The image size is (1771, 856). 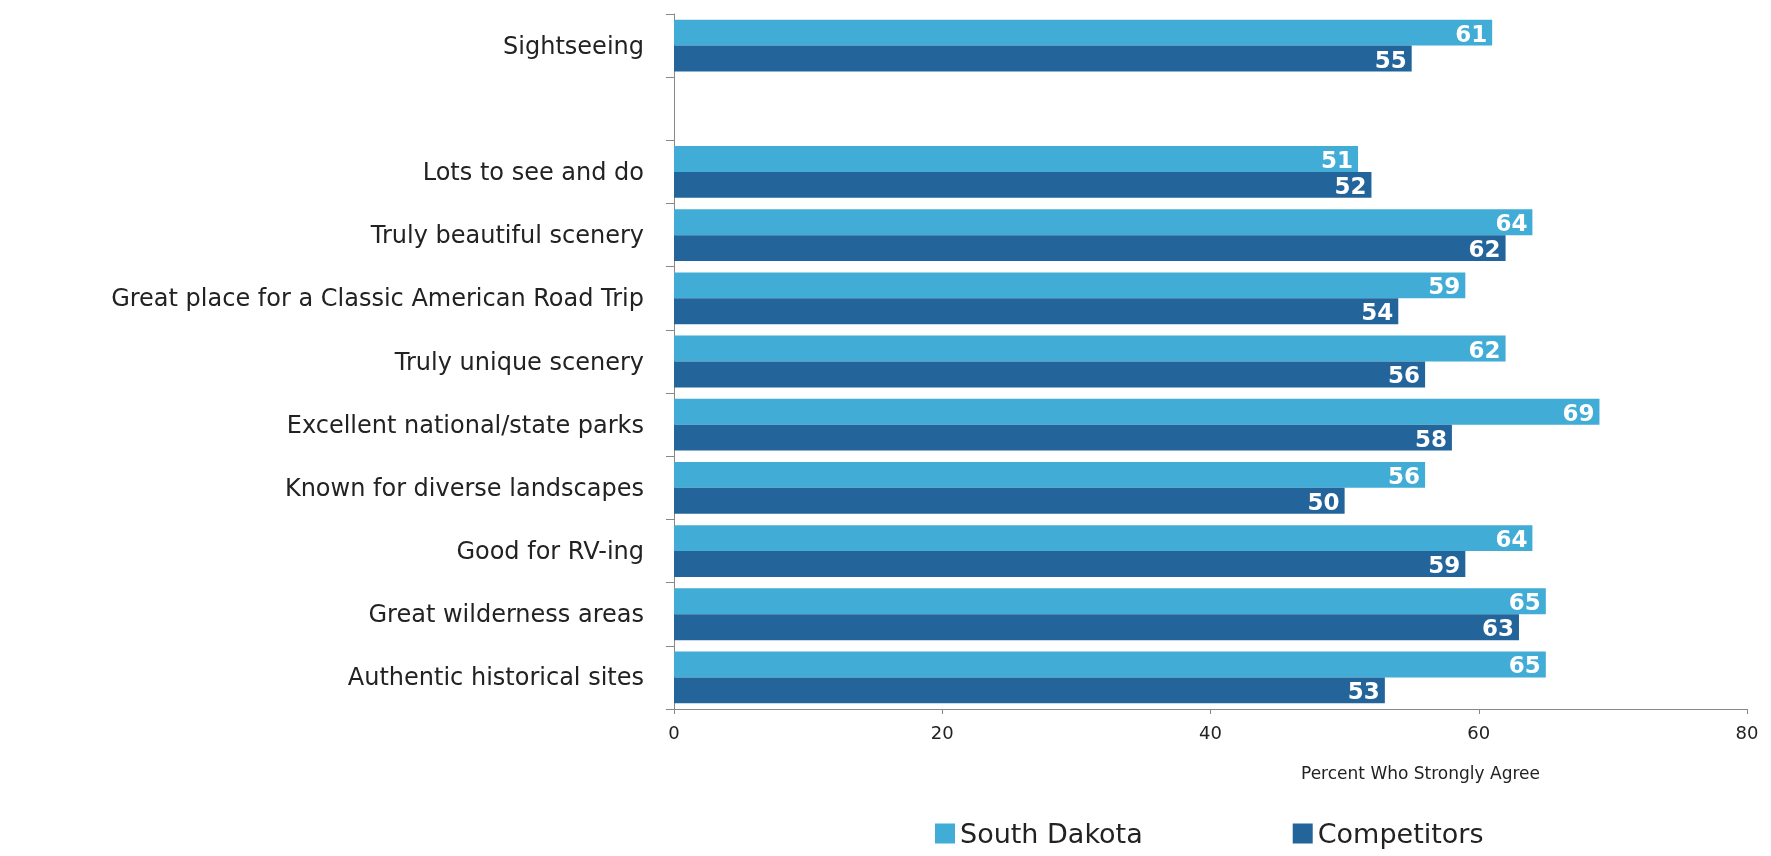 I want to click on y-tick-label: Good for RV-ing, so click(x=550, y=551).